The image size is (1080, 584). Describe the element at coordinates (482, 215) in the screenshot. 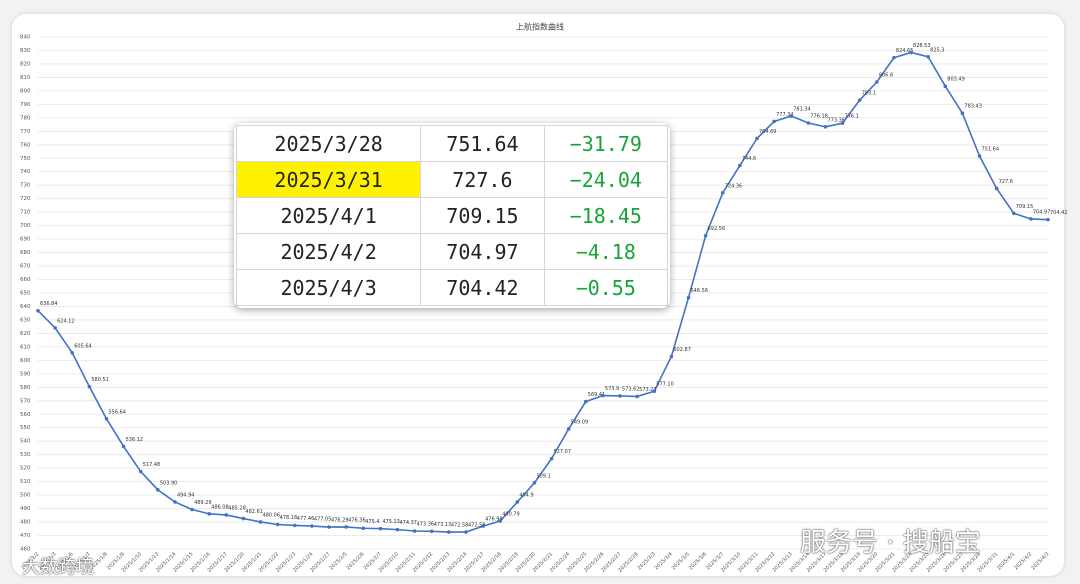

I see `value-cell: 709.15` at that location.